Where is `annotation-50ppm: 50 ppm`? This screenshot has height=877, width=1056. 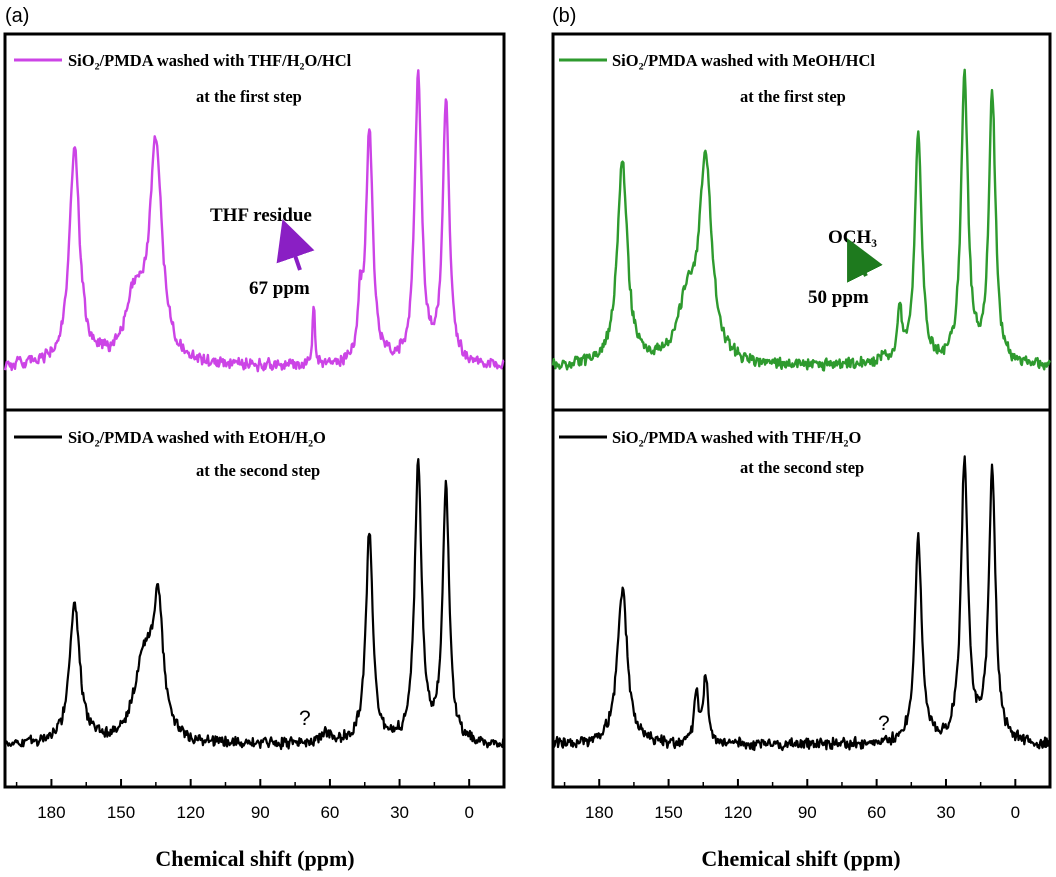 annotation-50ppm: 50 ppm is located at coordinates (838, 297).